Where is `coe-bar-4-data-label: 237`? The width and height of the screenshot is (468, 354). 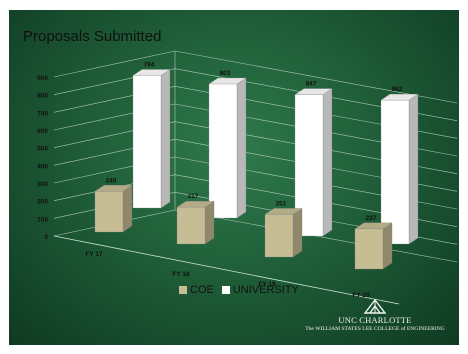 coe-bar-4-data-label: 237 is located at coordinates (371, 218).